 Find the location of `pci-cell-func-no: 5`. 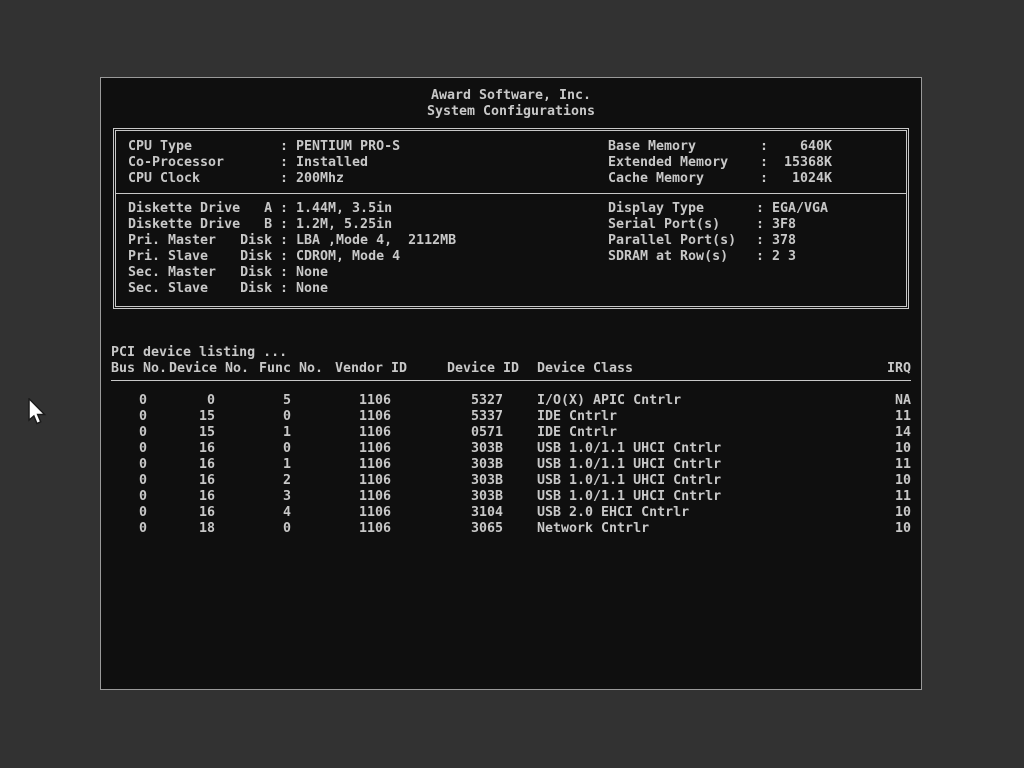

pci-cell-func-no: 5 is located at coordinates (286, 400).